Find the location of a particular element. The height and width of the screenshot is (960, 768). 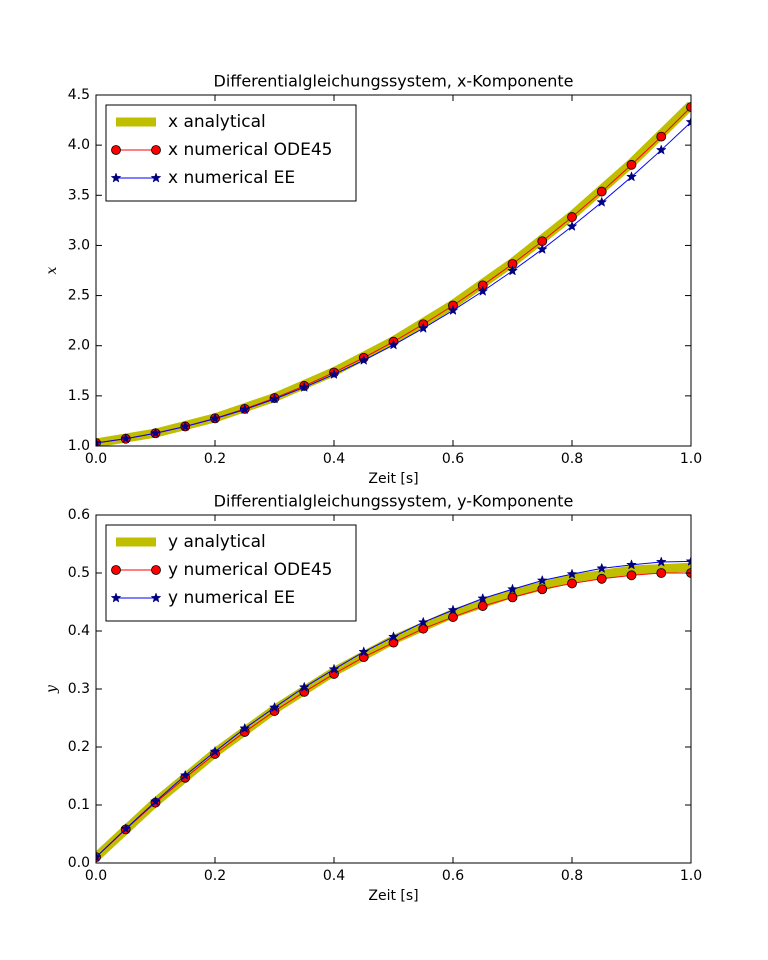

y-tick-label: 0.0 is located at coordinates (79, 863).